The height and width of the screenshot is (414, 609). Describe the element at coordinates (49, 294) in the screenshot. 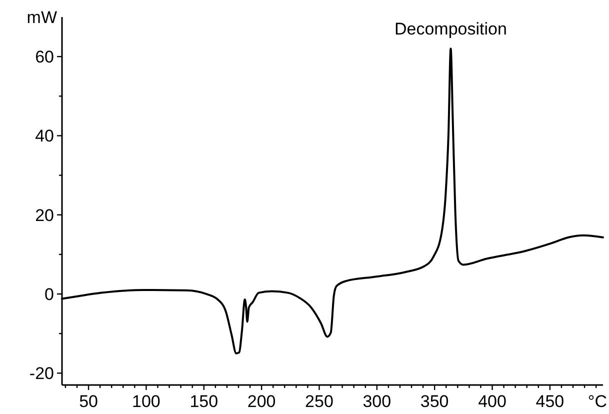

I see `y-tick-label: 0` at that location.